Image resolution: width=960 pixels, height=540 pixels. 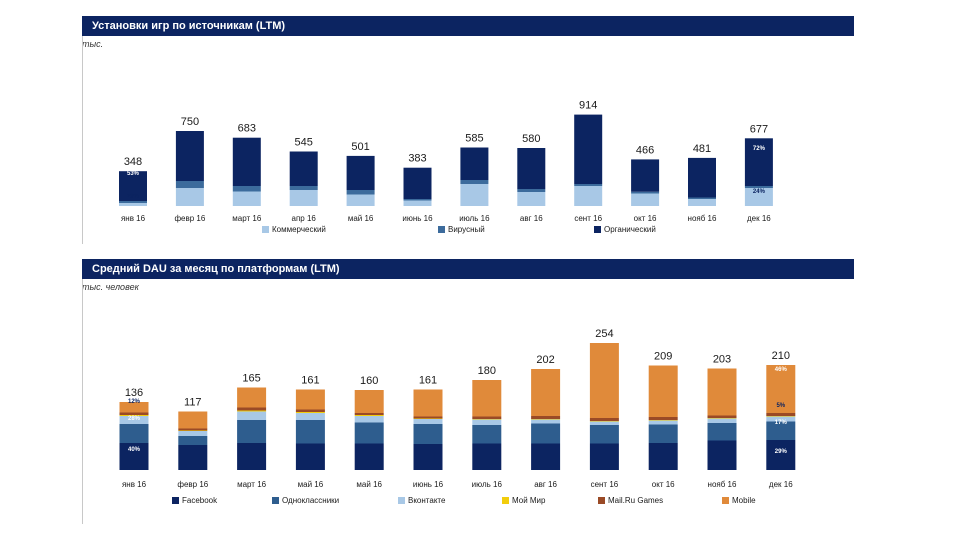 I want to click on bar-segment-одноклассники-6, so click(x=487, y=434).